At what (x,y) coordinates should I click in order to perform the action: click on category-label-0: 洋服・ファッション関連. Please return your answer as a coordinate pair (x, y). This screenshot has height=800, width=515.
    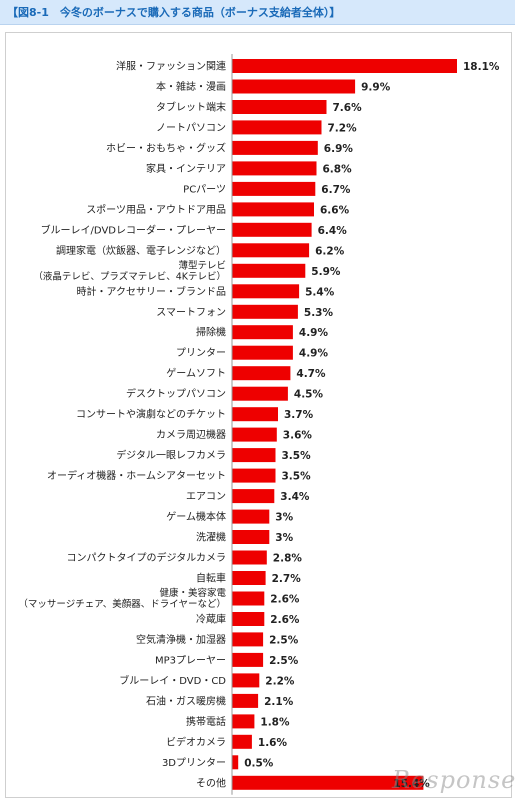
    Looking at the image, I should click on (171, 66).